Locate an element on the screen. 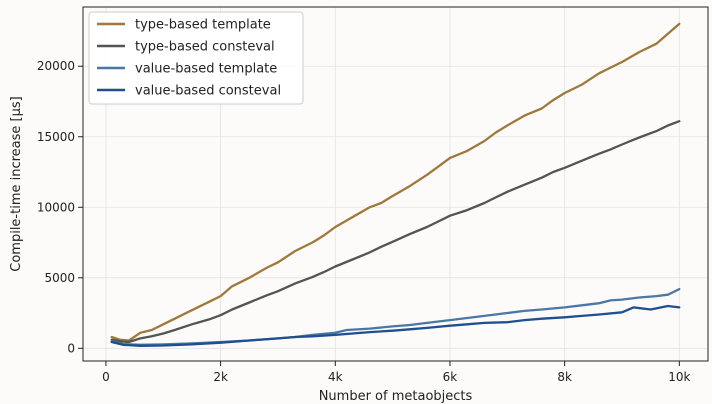 This screenshot has width=712, height=404. x-tick-label: 10k is located at coordinates (679, 377).